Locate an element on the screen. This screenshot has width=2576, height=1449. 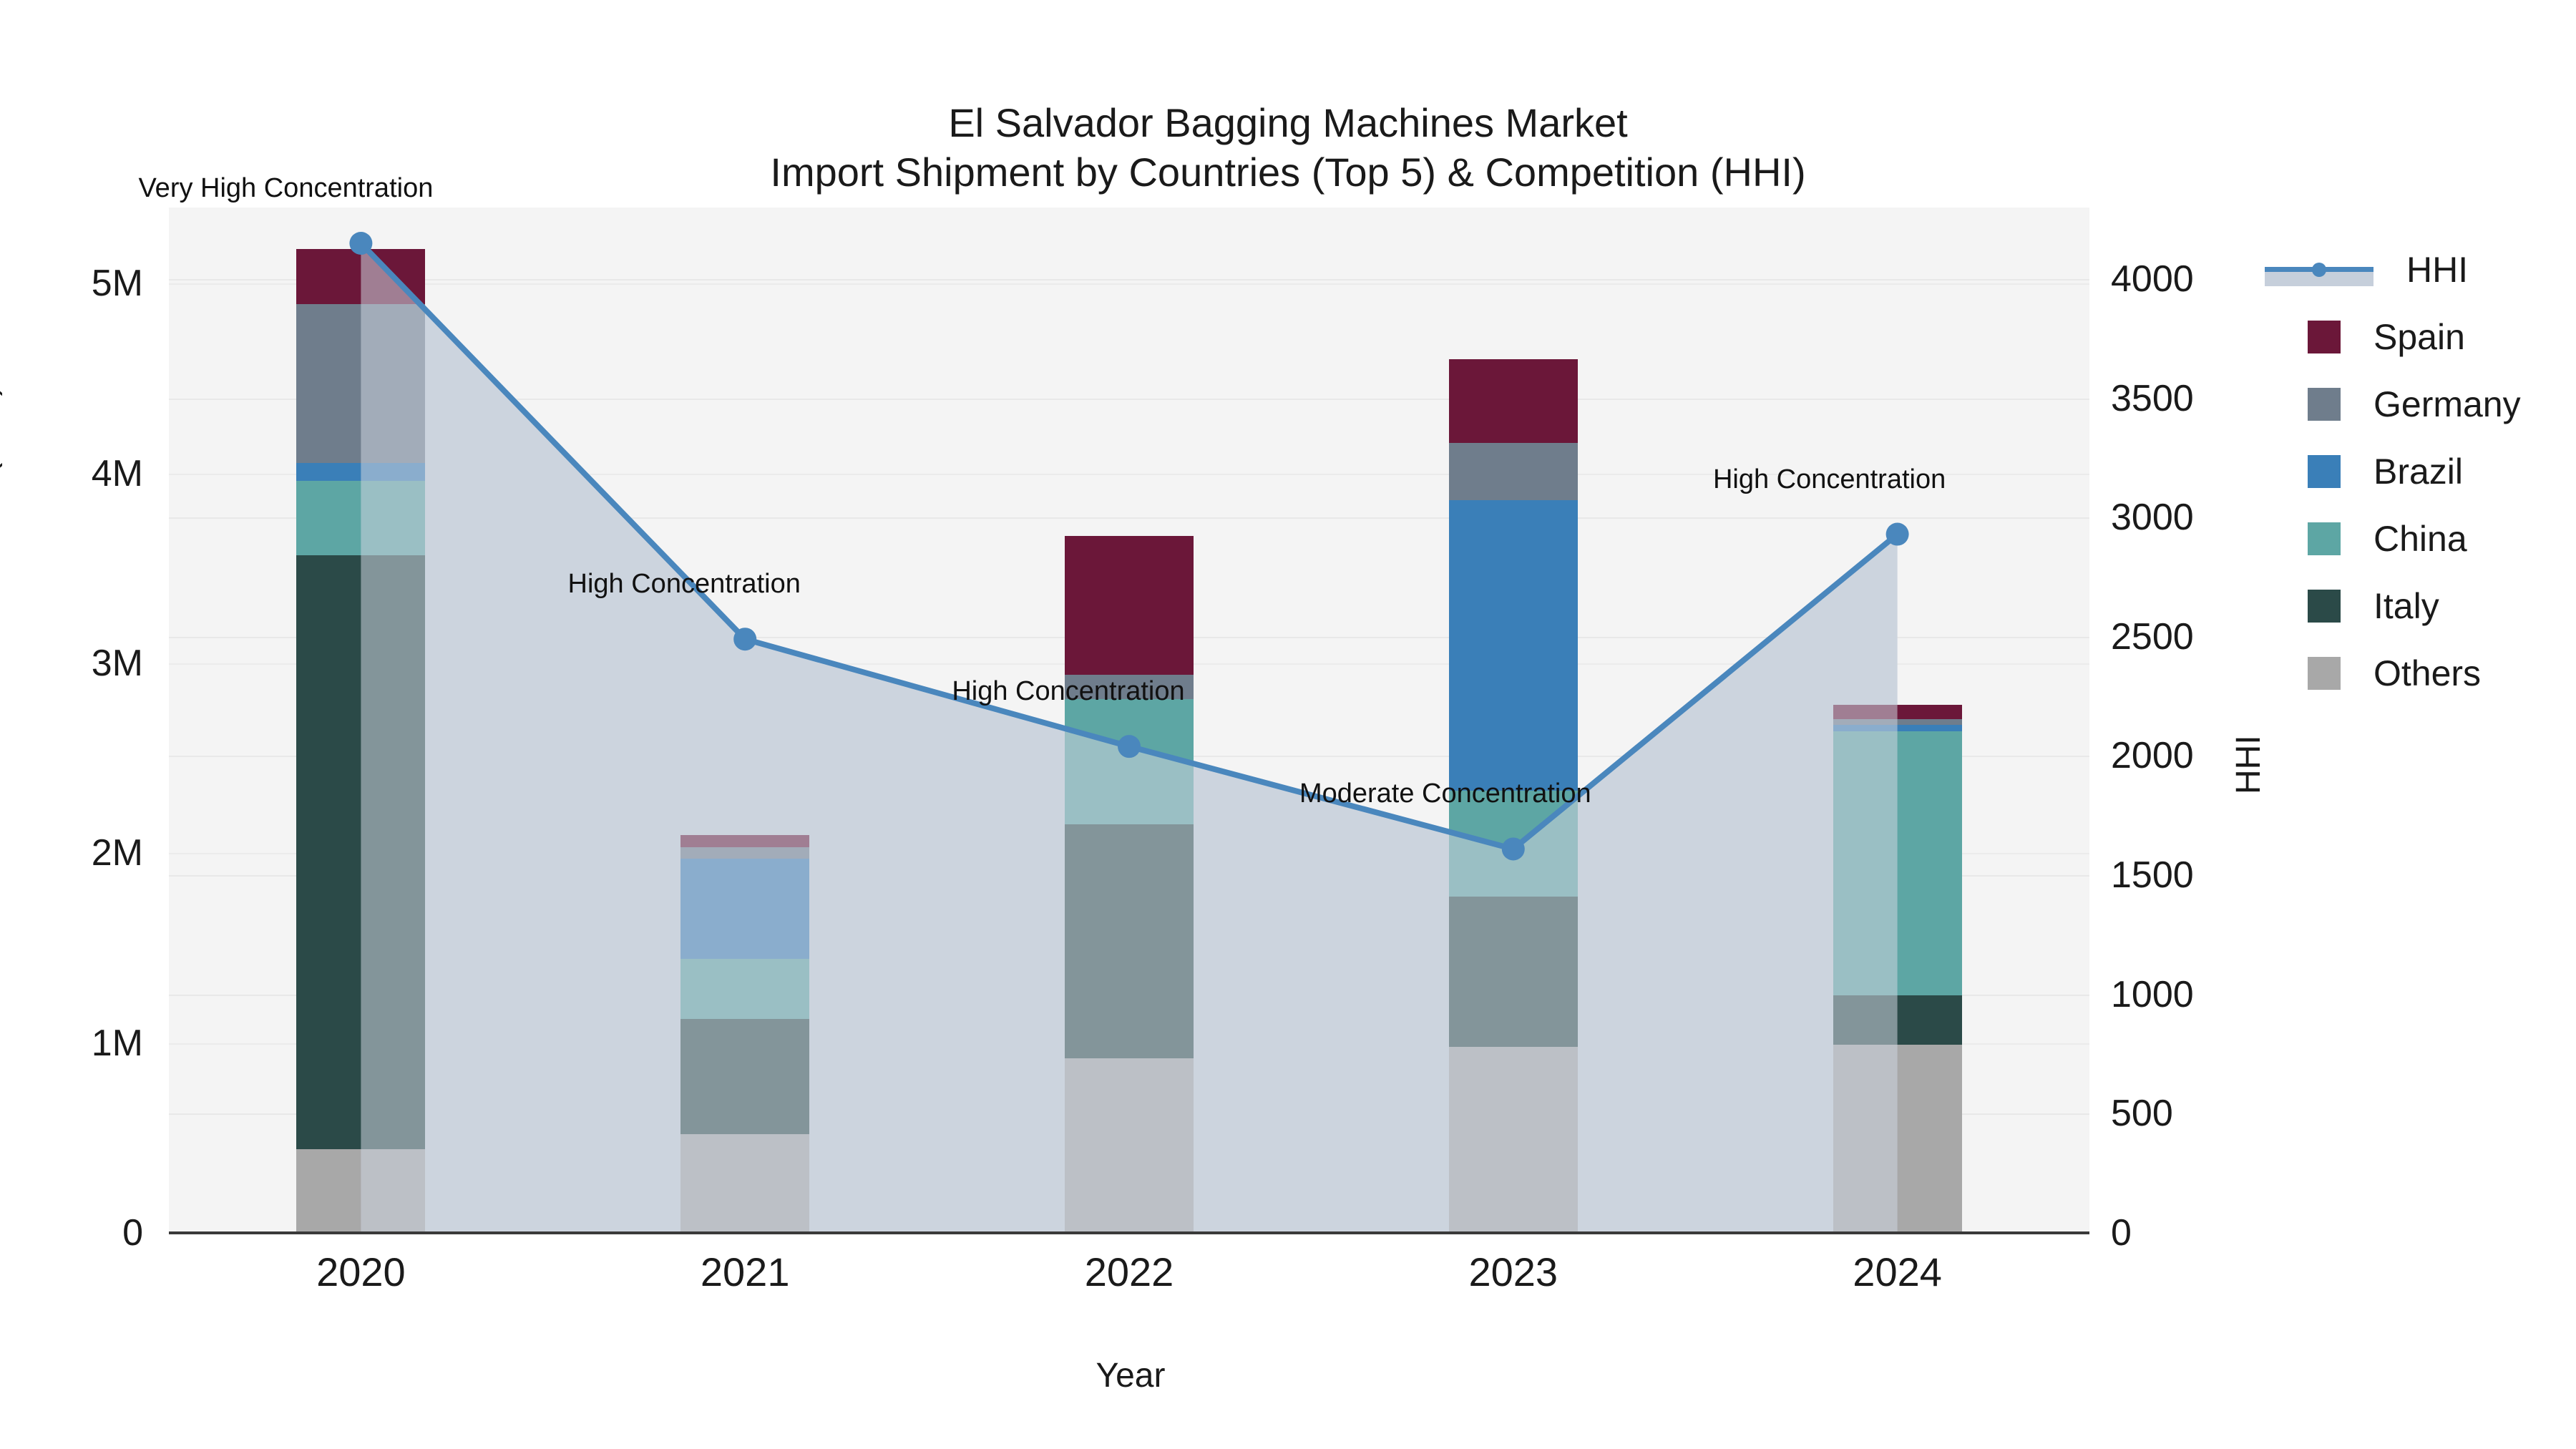
y-axis-left-tick-label: 2M is located at coordinates (117, 853).